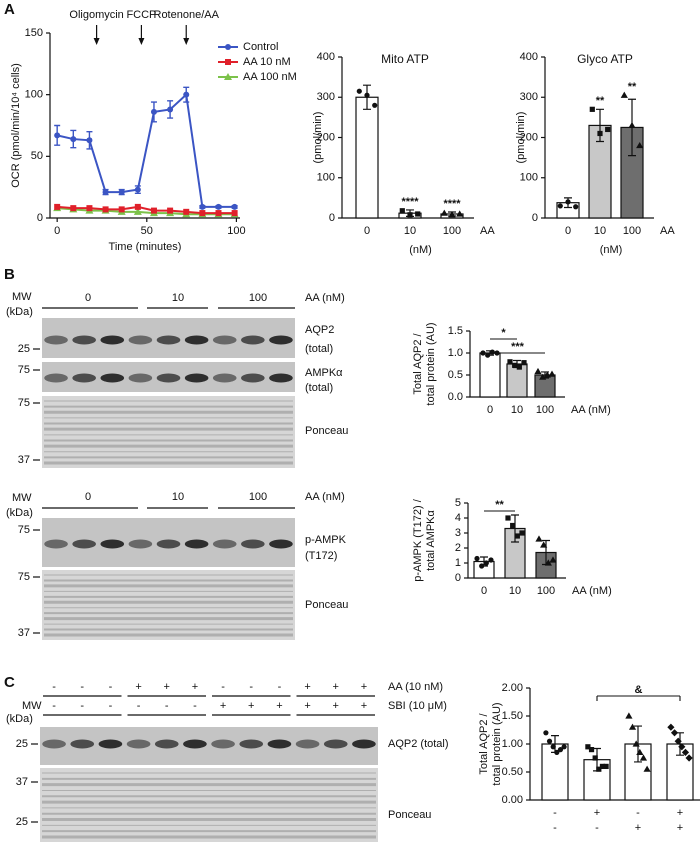  What do you see at coordinates (326, 137) in the screenshot?
I see `y-tick-label: 200` at bounding box center [326, 137].